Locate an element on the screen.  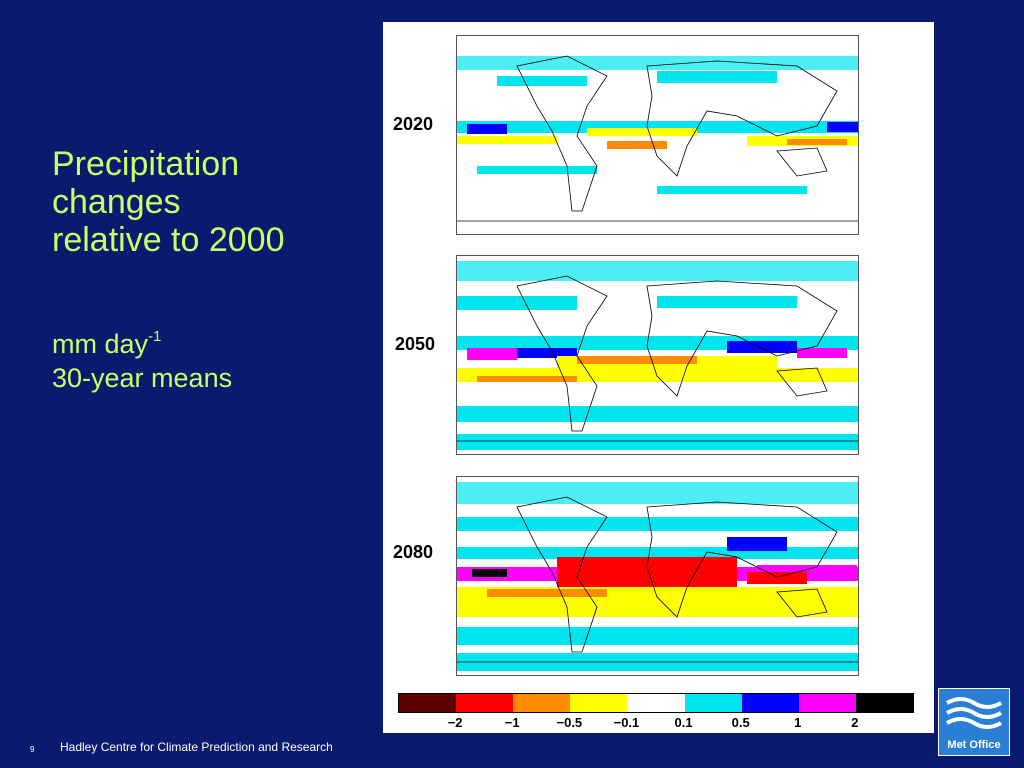
panel-label-2020: 2020 is located at coordinates (413, 124).